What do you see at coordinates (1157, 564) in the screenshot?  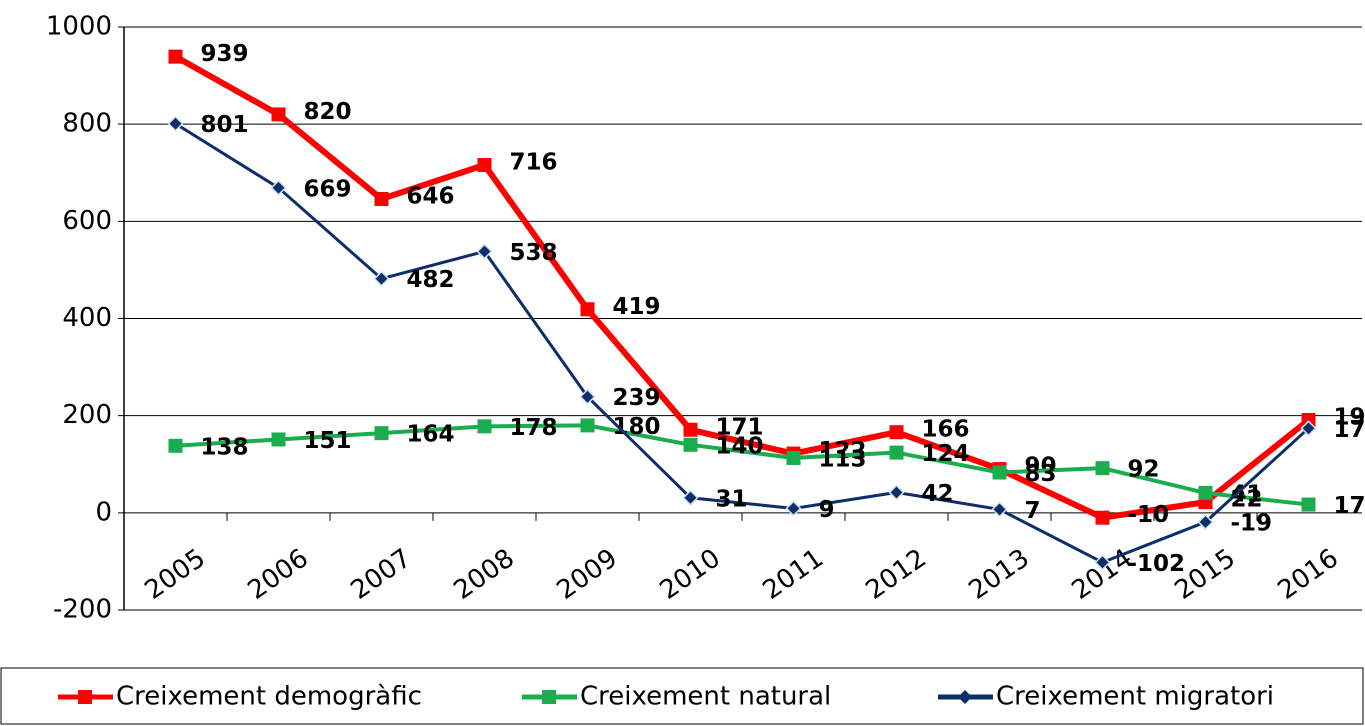 I see `data-label: -102` at bounding box center [1157, 564].